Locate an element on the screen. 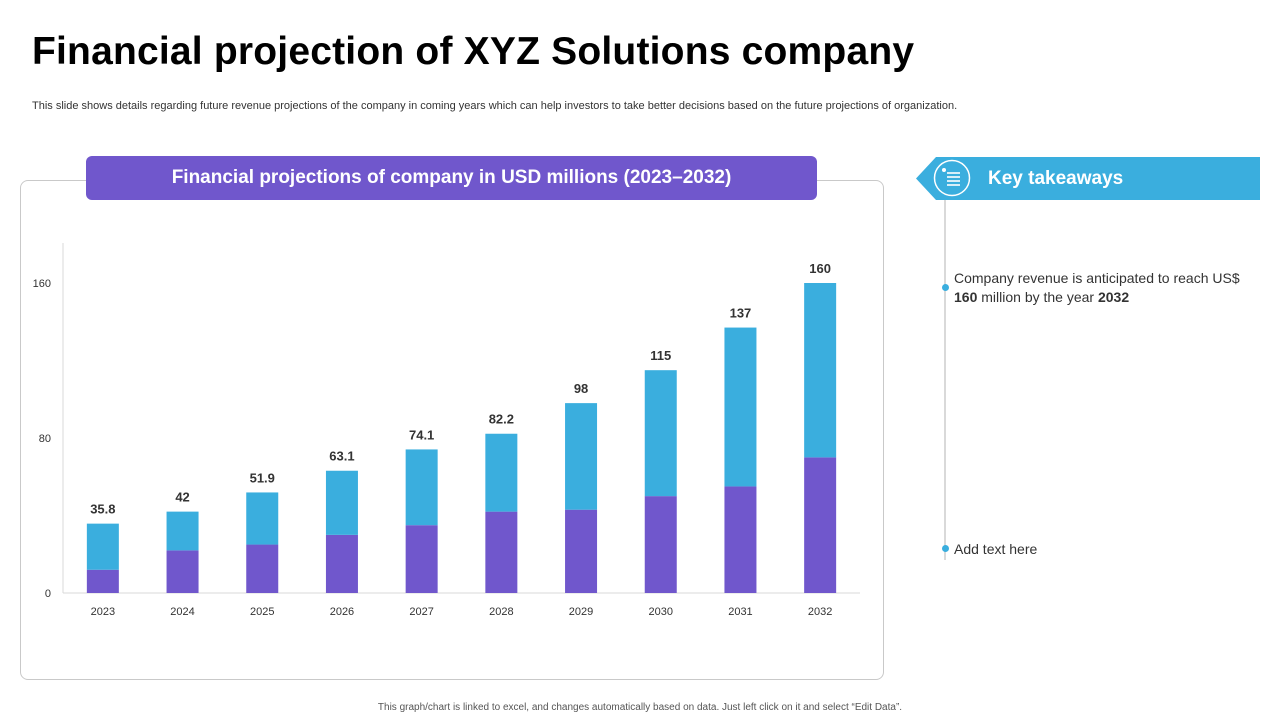 The image size is (1280, 720). bar-total-label: 35.8 is located at coordinates (102, 509).